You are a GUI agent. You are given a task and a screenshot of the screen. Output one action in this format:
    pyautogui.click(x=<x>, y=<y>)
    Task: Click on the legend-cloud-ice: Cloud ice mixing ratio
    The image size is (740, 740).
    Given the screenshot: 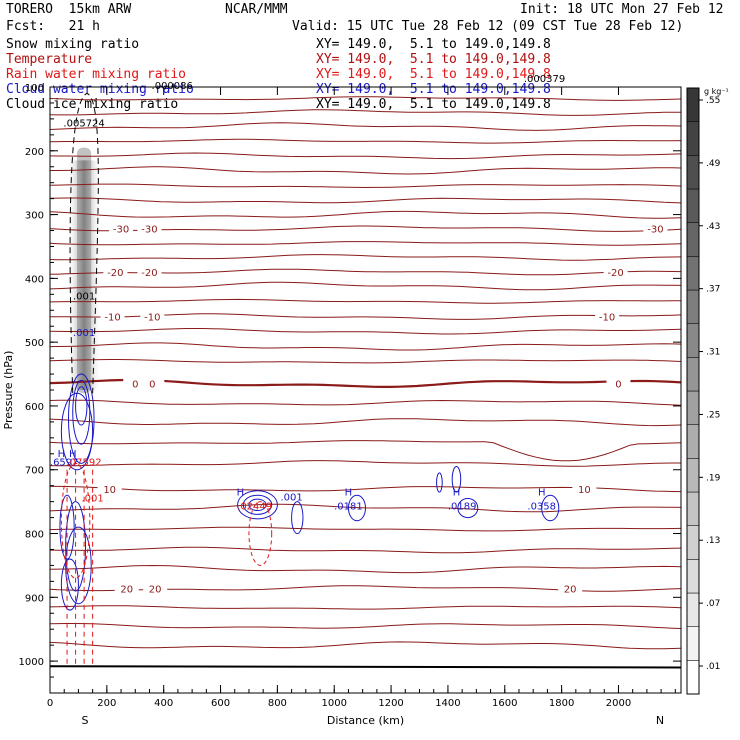 What is the action you would take?
    pyautogui.click(x=92, y=104)
    